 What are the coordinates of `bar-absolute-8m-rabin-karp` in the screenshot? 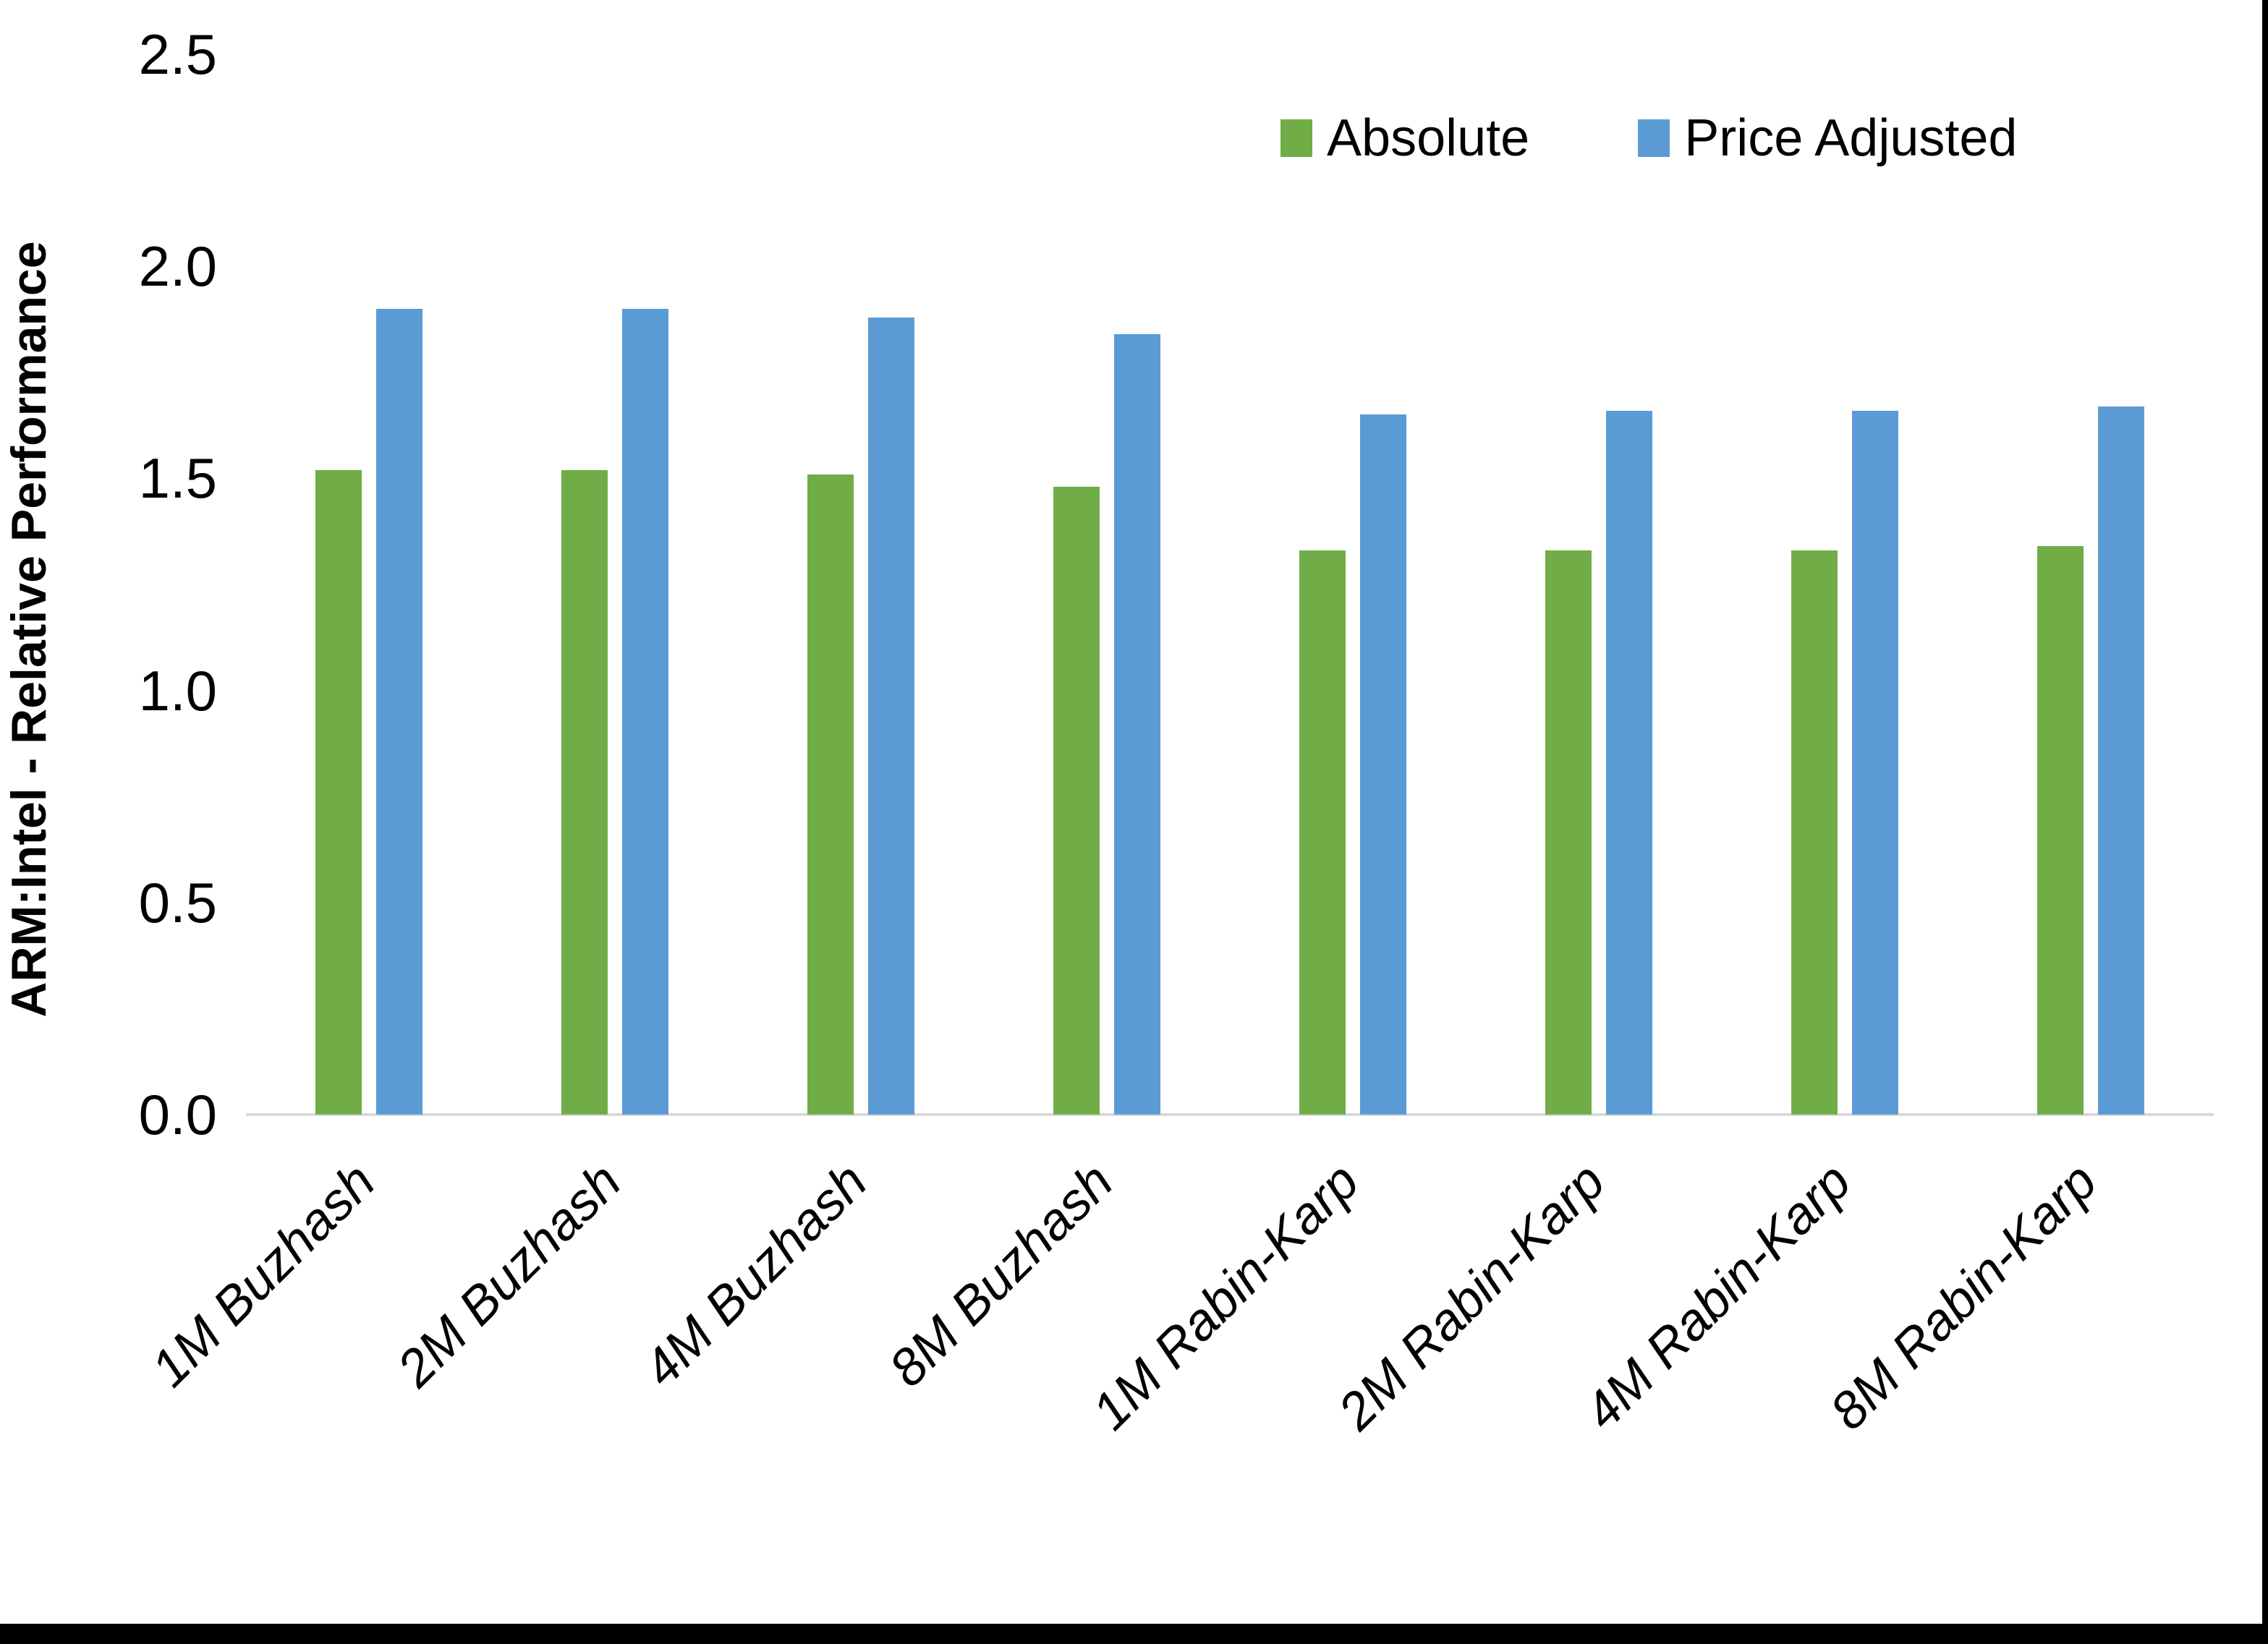 It's located at (2060, 830).